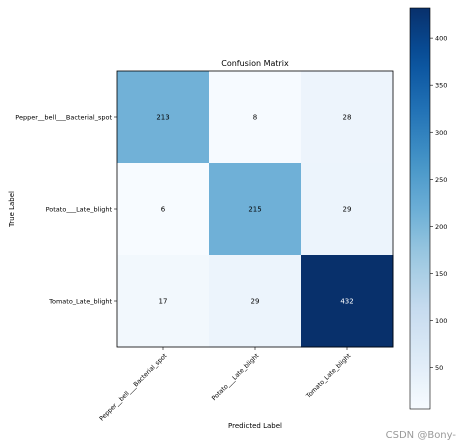  What do you see at coordinates (441, 39) in the screenshot?
I see `colorbar-tick-label: 400` at bounding box center [441, 39].